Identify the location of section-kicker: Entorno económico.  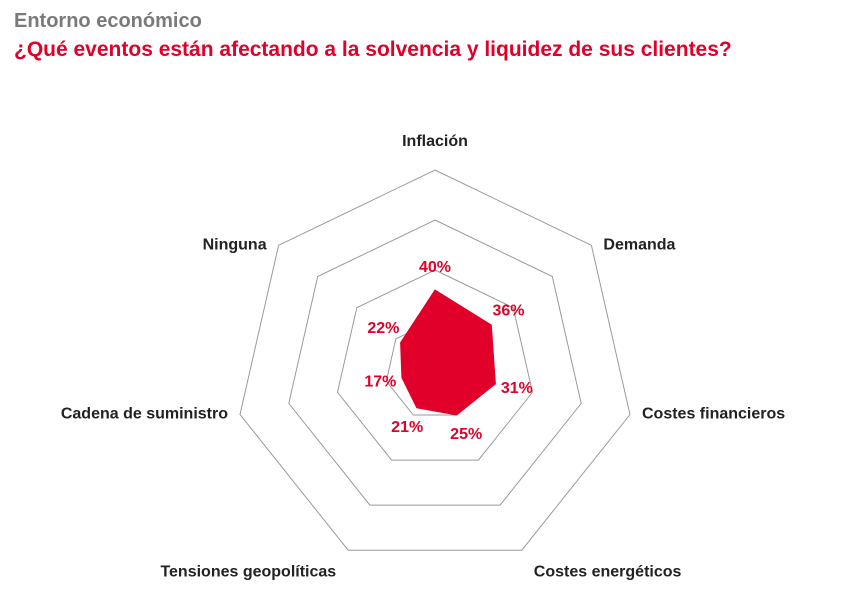
(108, 21).